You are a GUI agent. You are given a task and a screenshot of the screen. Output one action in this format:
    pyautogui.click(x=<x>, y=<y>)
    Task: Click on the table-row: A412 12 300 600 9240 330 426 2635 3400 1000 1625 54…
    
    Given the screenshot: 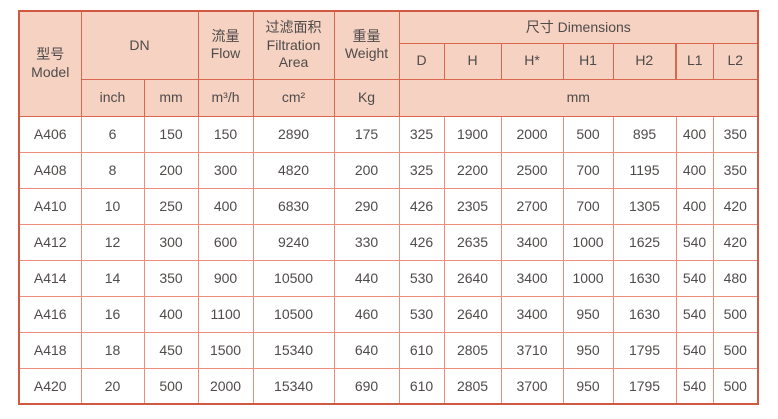 What is the action you would take?
    pyautogui.click(x=388, y=242)
    